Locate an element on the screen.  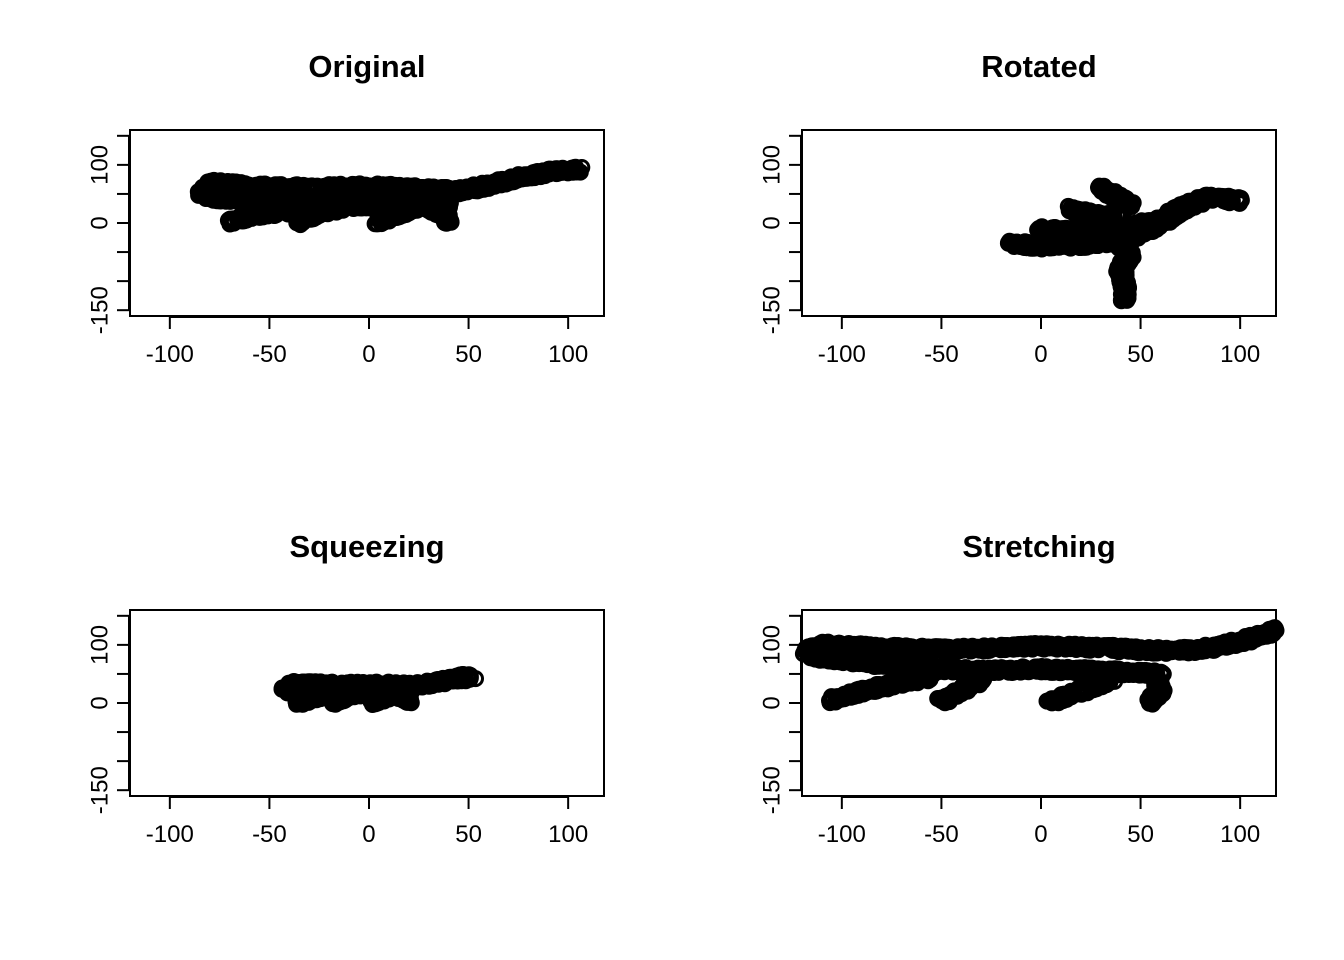
panel-original: Original -100 -50 0 50 100 -150 0 100 is located at coordinates (346, 208).